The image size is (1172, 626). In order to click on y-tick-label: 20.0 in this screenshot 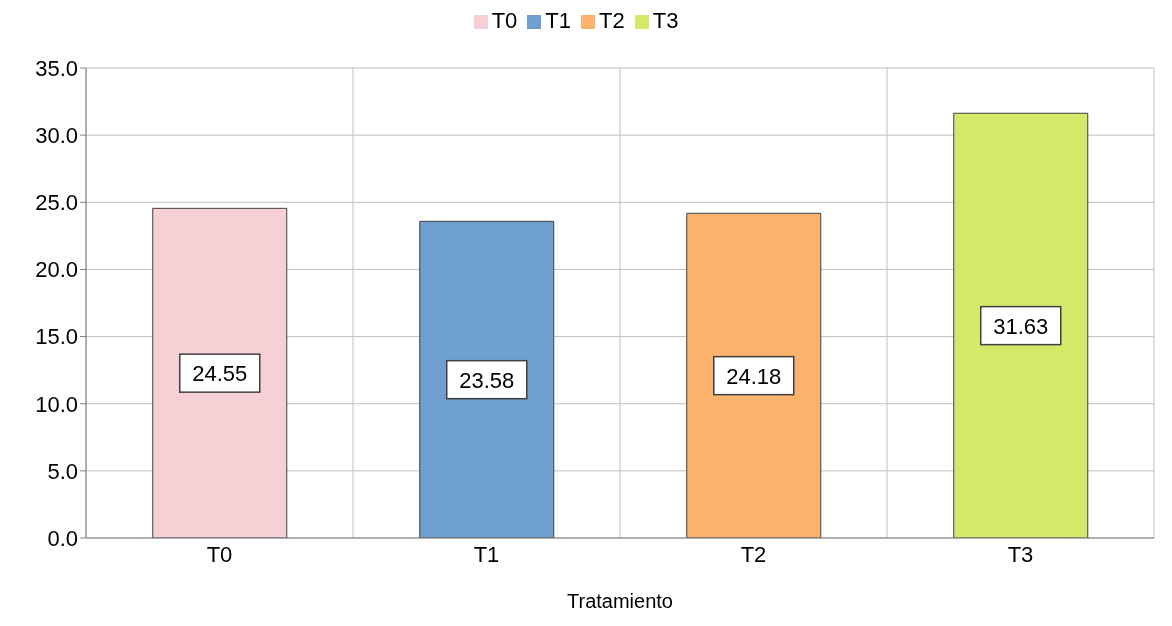, I will do `click(56, 270)`.